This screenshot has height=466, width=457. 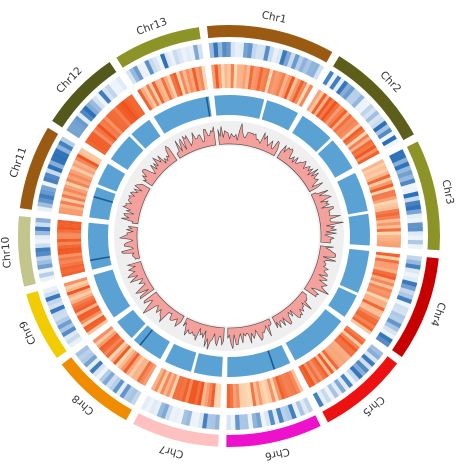 I want to click on histogram-chr10, so click(x=129, y=243).